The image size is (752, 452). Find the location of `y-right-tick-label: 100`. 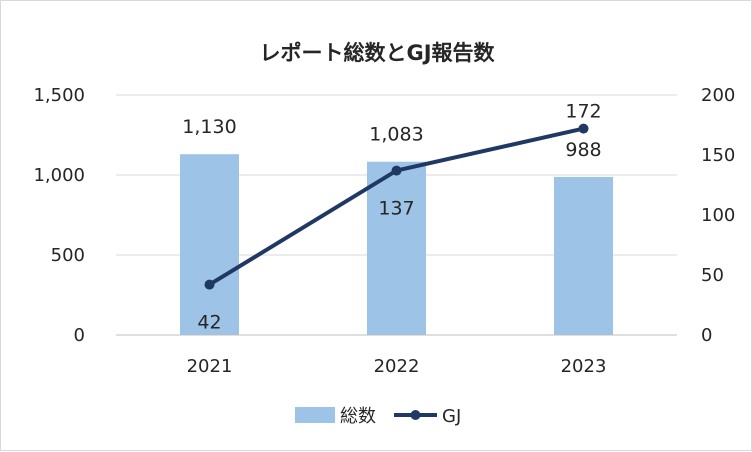

y-right-tick-label: 100 is located at coordinates (718, 215).